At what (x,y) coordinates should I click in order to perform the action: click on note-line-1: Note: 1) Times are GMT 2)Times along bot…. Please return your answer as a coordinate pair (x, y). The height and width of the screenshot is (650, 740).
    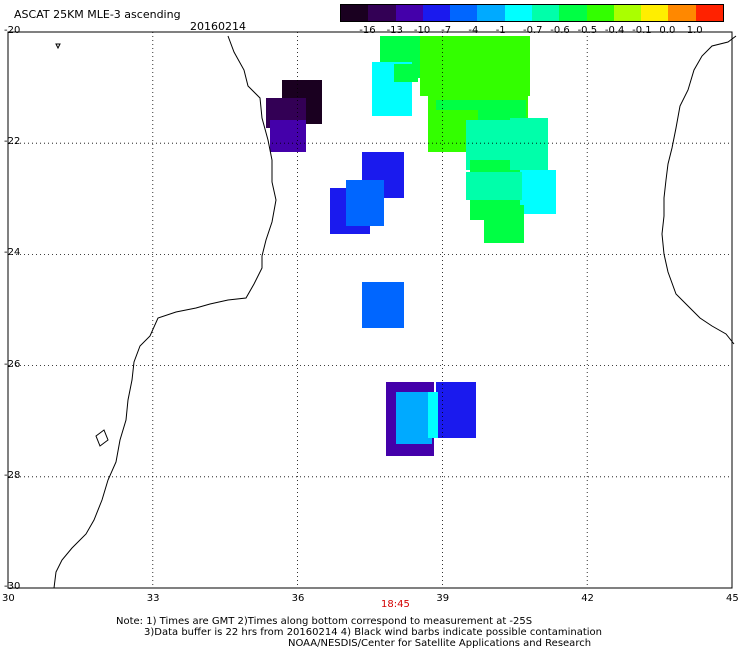
    Looking at the image, I should click on (324, 621).